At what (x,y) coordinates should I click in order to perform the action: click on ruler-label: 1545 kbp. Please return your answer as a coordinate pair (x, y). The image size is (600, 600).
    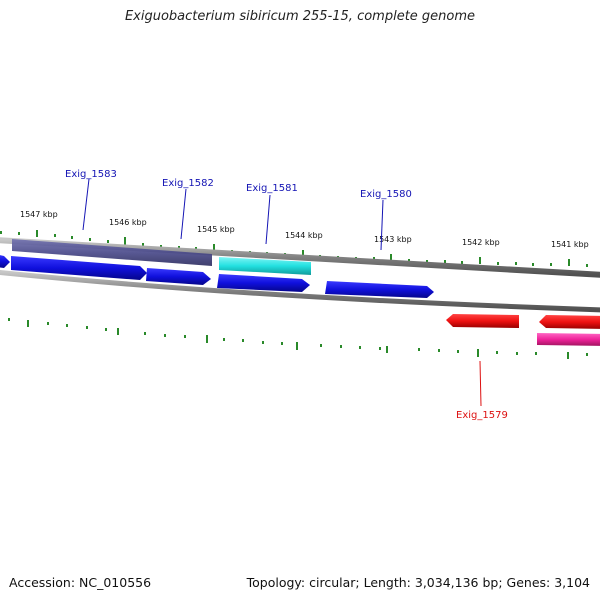
    Looking at the image, I should click on (216, 229).